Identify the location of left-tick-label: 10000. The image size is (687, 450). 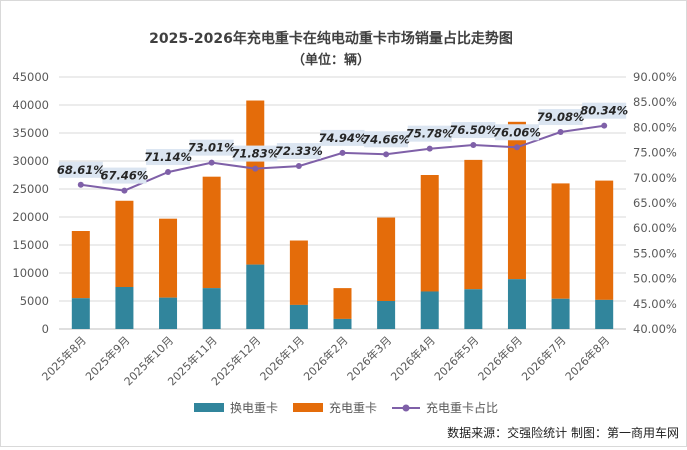
(30, 273).